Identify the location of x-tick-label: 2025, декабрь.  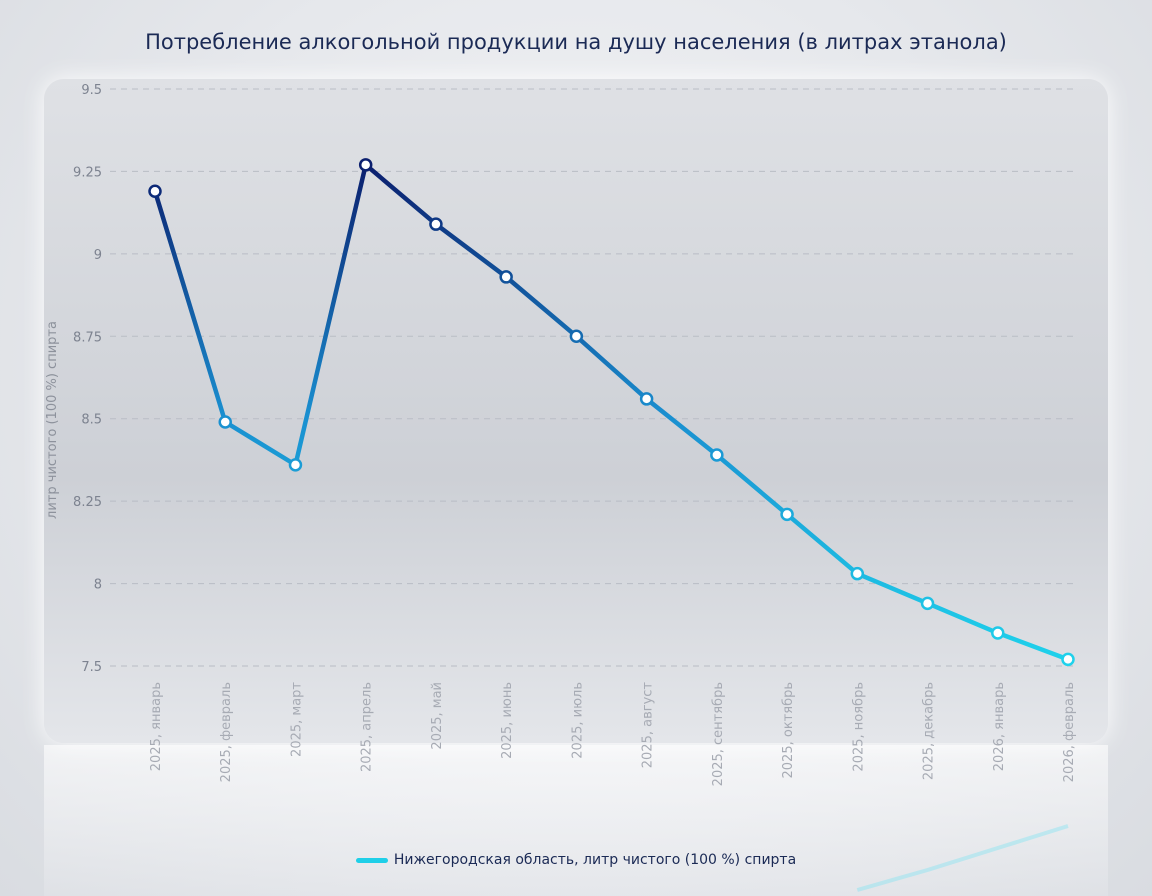
(929, 731).